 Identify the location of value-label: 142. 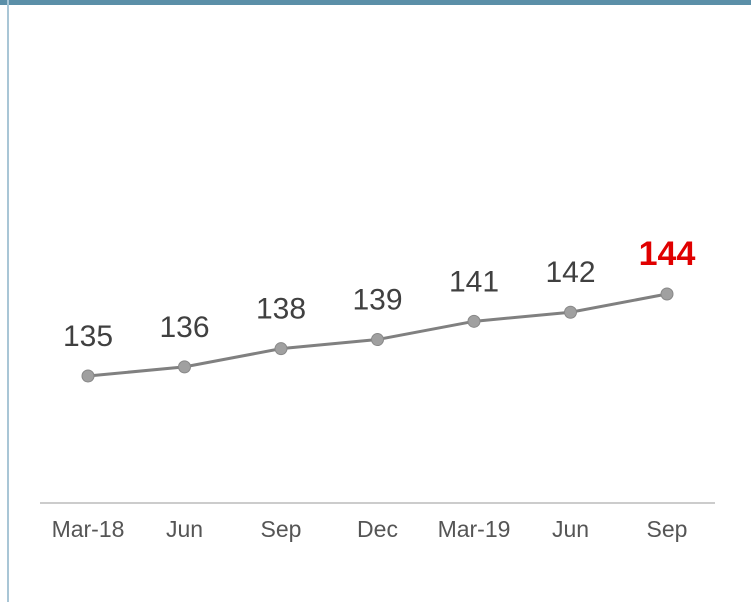
(570, 272).